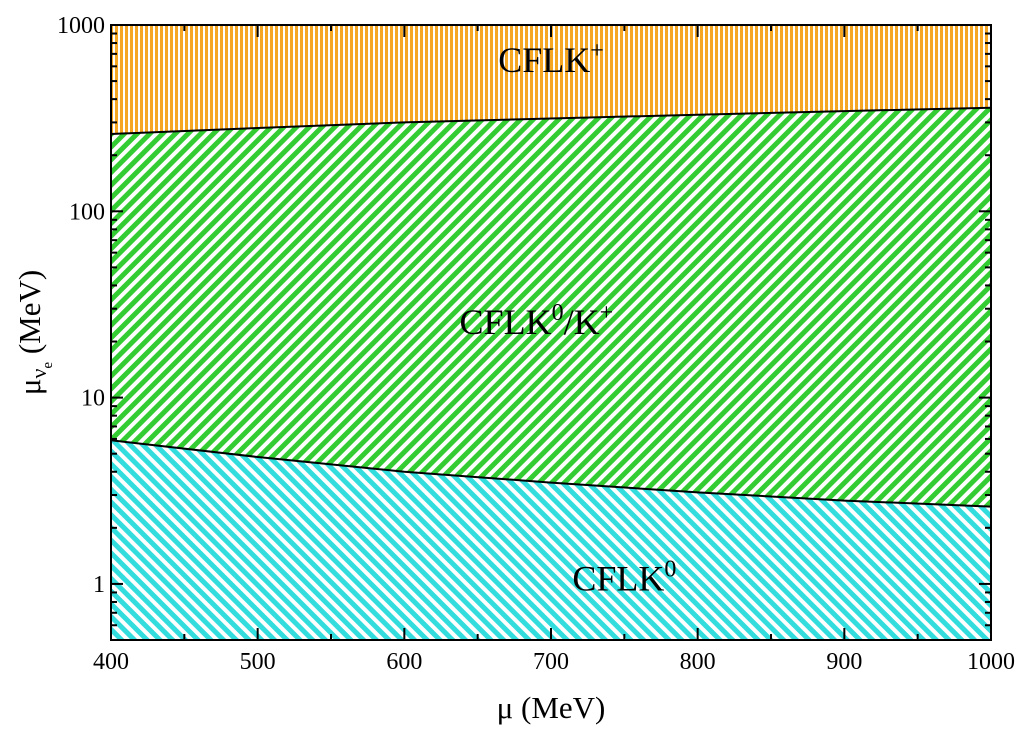 The image size is (1028, 730). I want to click on lower-boundary-line, so click(551, 473).